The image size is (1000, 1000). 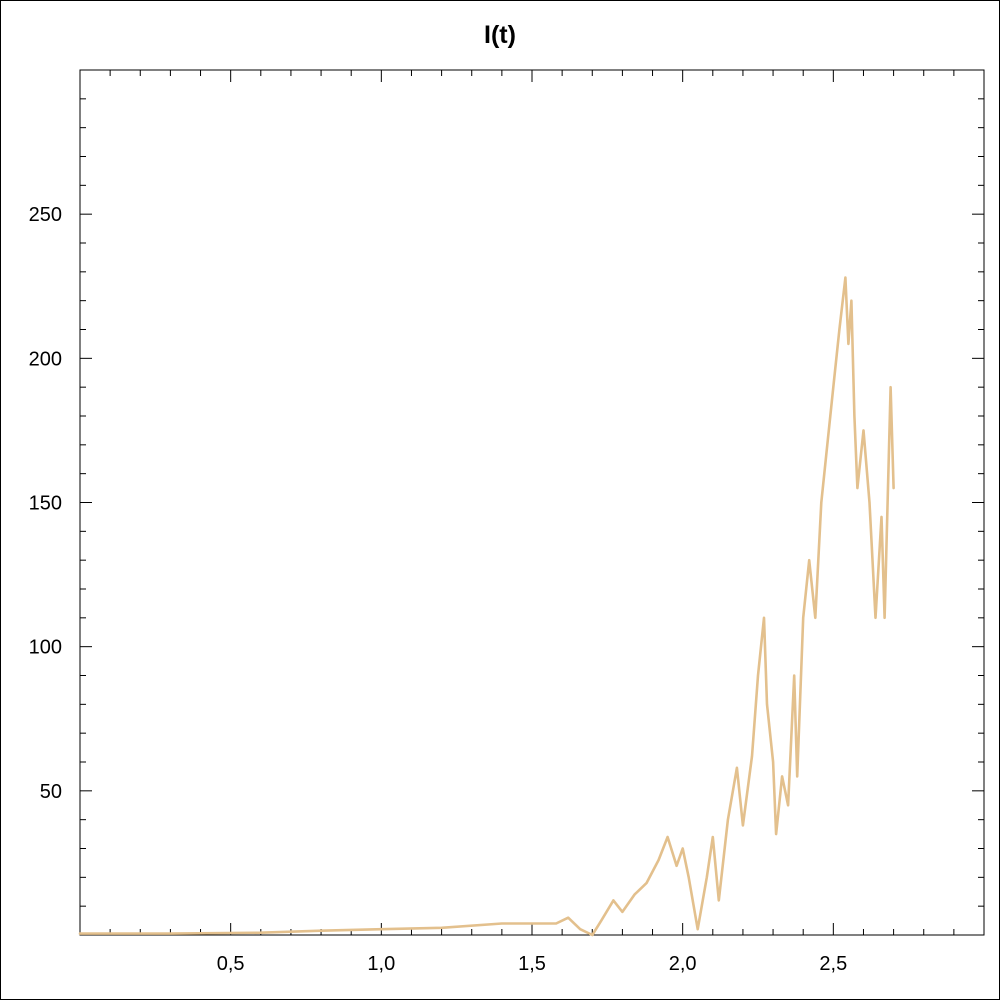 What do you see at coordinates (833, 964) in the screenshot?
I see `x-tick-label: 2,5` at bounding box center [833, 964].